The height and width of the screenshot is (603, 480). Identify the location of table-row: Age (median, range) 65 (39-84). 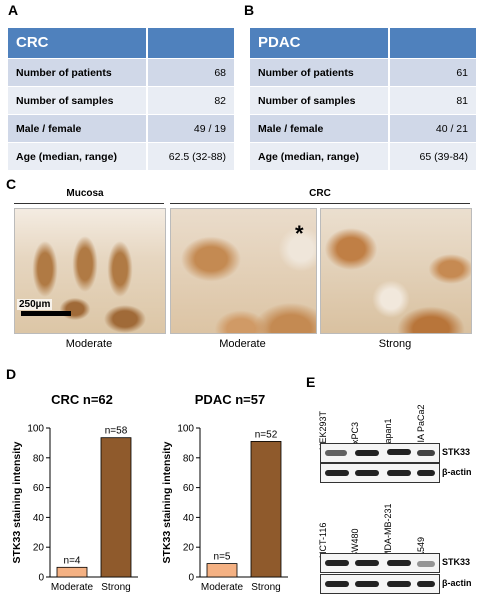
(363, 156).